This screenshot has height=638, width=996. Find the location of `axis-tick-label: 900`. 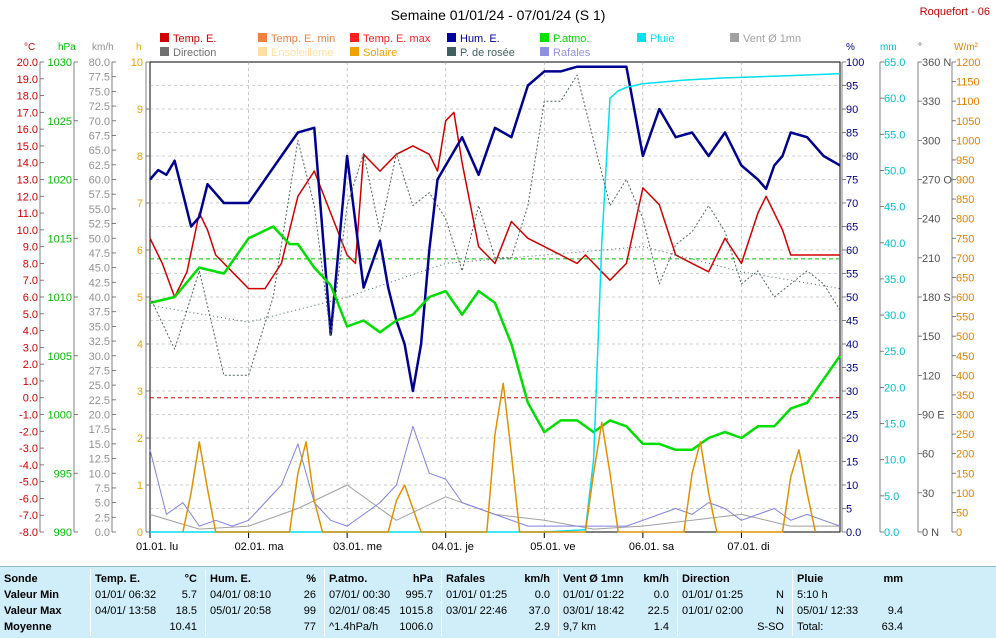

axis-tick-label: 900 is located at coordinates (965, 181).